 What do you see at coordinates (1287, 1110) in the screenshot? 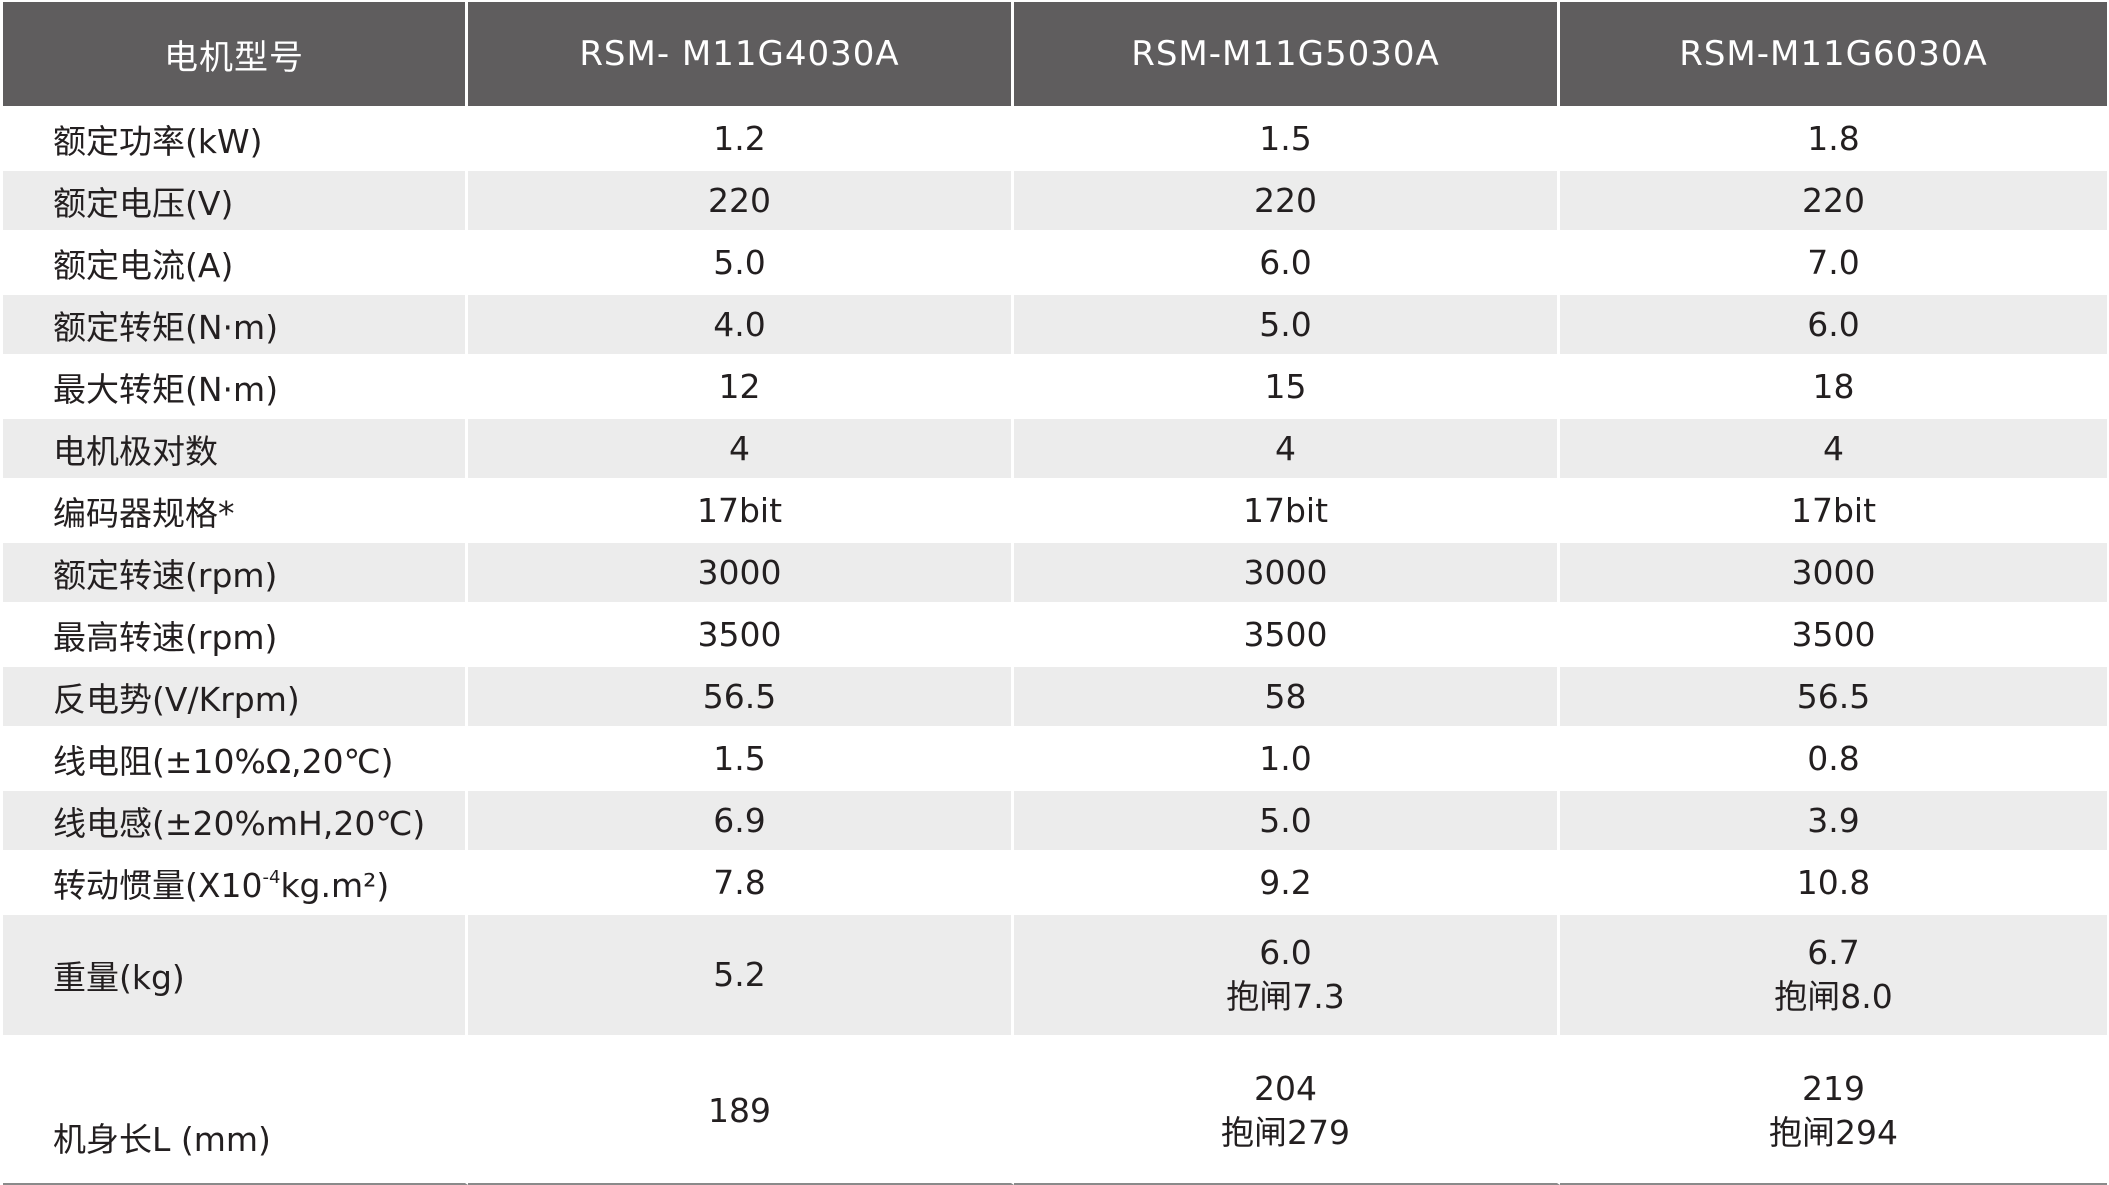
I see `cell-value: 204 抱闸279` at bounding box center [1287, 1110].